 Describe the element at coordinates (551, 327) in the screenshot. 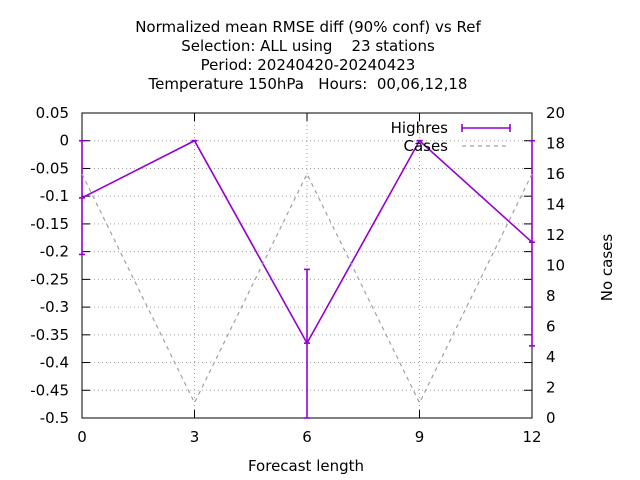

I see `y2-tick-label: 6` at that location.